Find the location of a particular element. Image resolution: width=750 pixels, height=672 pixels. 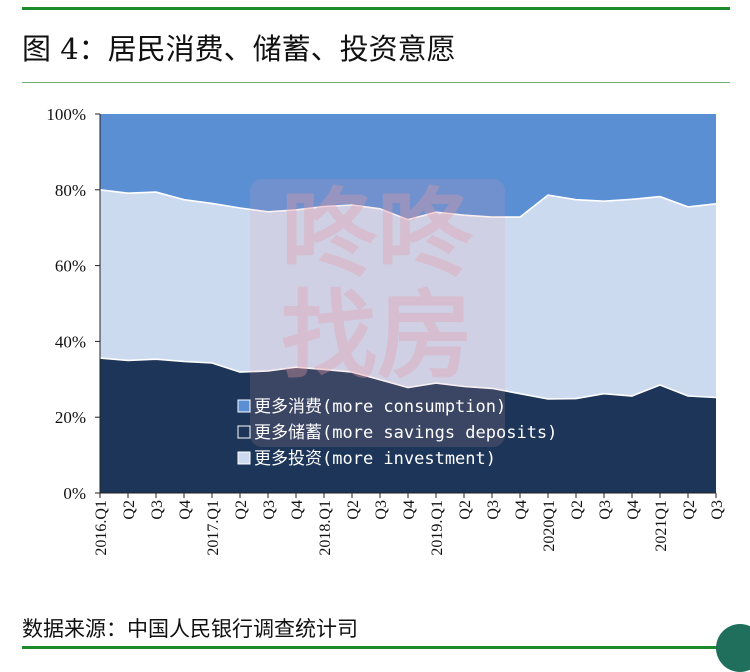

y-tick-label: 0% is located at coordinates (74, 493).